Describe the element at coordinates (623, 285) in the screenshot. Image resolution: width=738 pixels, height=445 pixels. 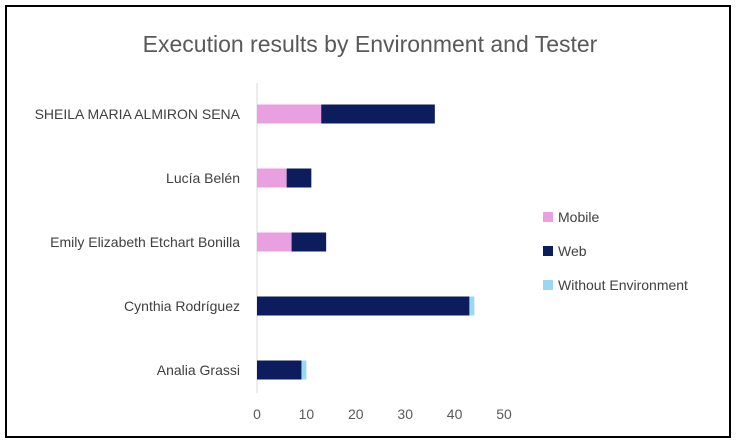
I see `legend-label: Without Environment` at that location.